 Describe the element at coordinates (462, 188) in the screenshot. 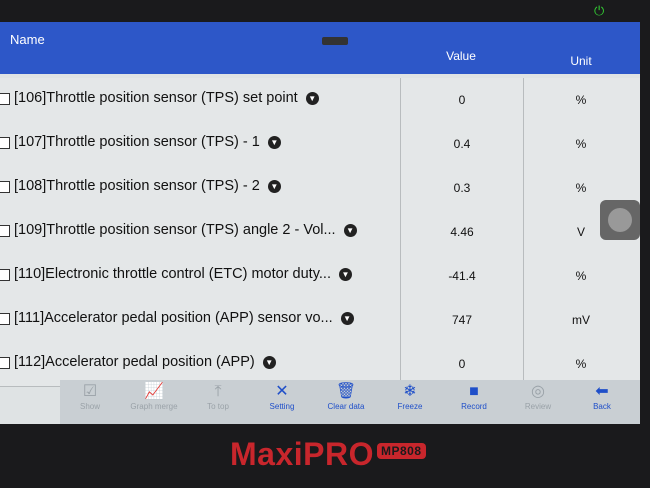

I see `row-value: 0.3` at that location.